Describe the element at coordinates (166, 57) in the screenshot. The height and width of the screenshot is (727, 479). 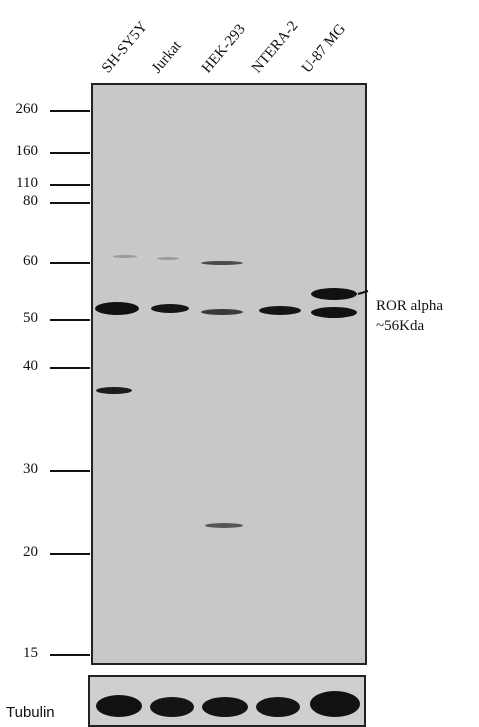
I see `lane-label-jurkat: Jurkat` at that location.